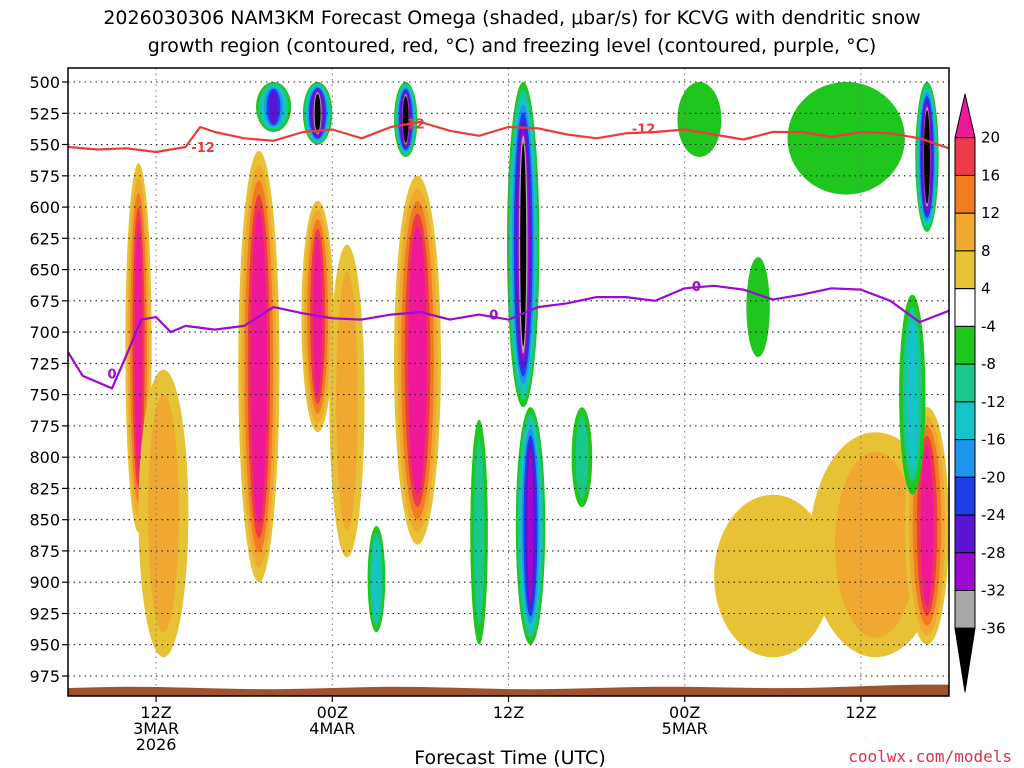 Image resolution: width=1024 pixels, height=768 pixels. Describe the element at coordinates (44, 207) in the screenshot. I see `y-tick-label: 600` at that location.